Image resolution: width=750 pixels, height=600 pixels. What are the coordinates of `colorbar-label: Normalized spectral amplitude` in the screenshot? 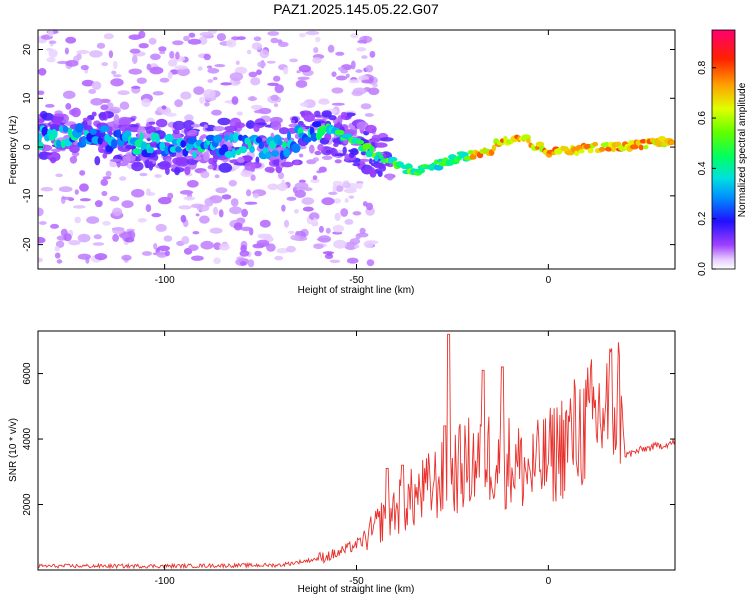 It's located at (742, 149).